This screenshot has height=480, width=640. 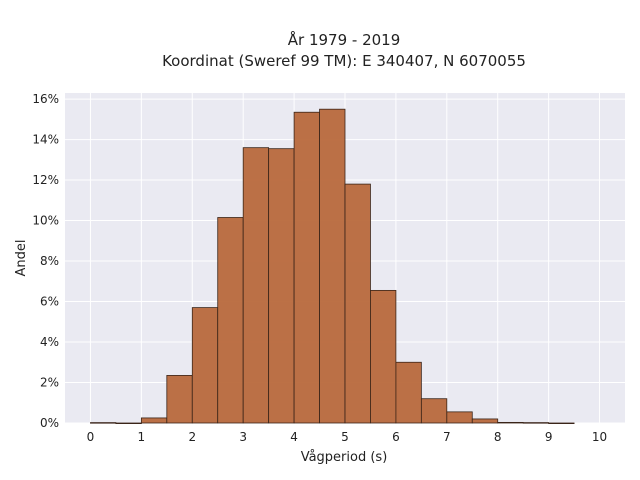 What do you see at coordinates (49, 302) in the screenshot?
I see `y-tick-label: 6%` at bounding box center [49, 302].